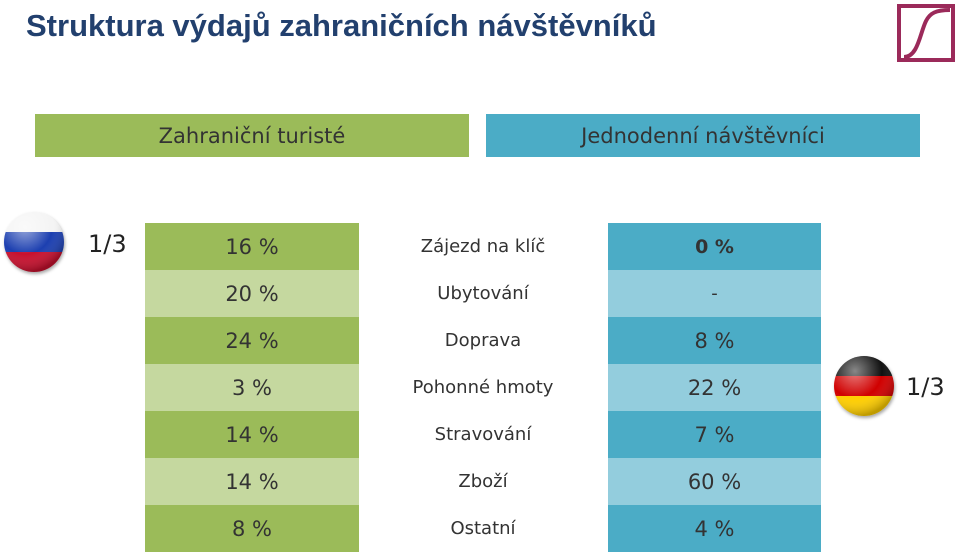 This screenshot has height=553, width=960. I want to click on germany-flag-icon, so click(864, 386).